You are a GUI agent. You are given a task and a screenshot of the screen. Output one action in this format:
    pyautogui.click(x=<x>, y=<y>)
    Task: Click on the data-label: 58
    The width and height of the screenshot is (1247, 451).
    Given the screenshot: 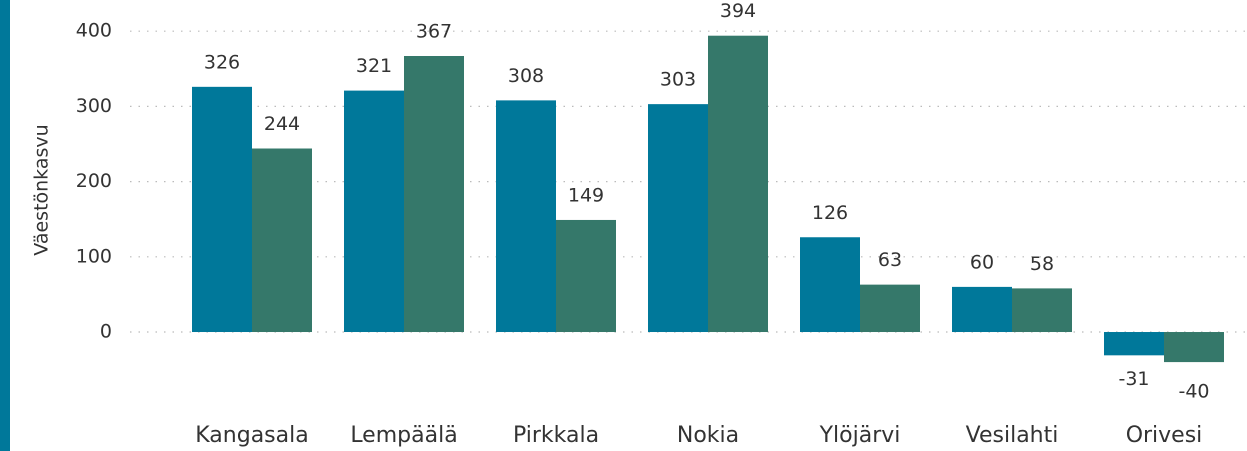 What is the action you would take?
    pyautogui.click(x=1042, y=264)
    